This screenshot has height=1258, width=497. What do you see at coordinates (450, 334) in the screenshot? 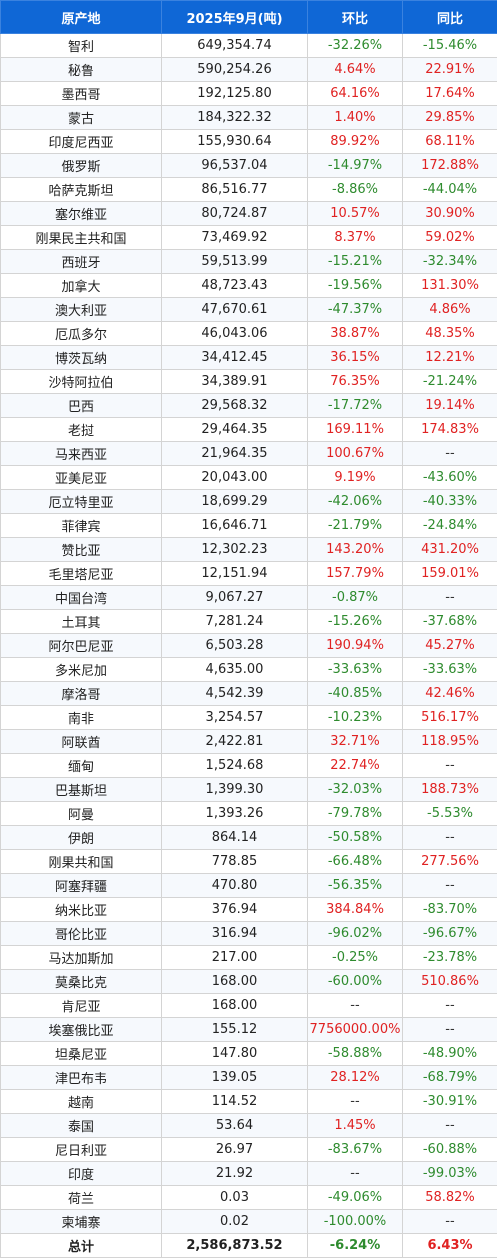
I see `yoy-cell: 48.35%` at bounding box center [450, 334].